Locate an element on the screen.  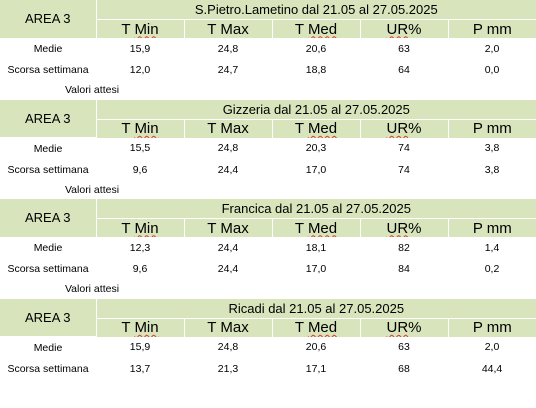
station-title-row: AREA 3 Francica dal 21.05 al 27.05.2025 is located at coordinates (268, 218).